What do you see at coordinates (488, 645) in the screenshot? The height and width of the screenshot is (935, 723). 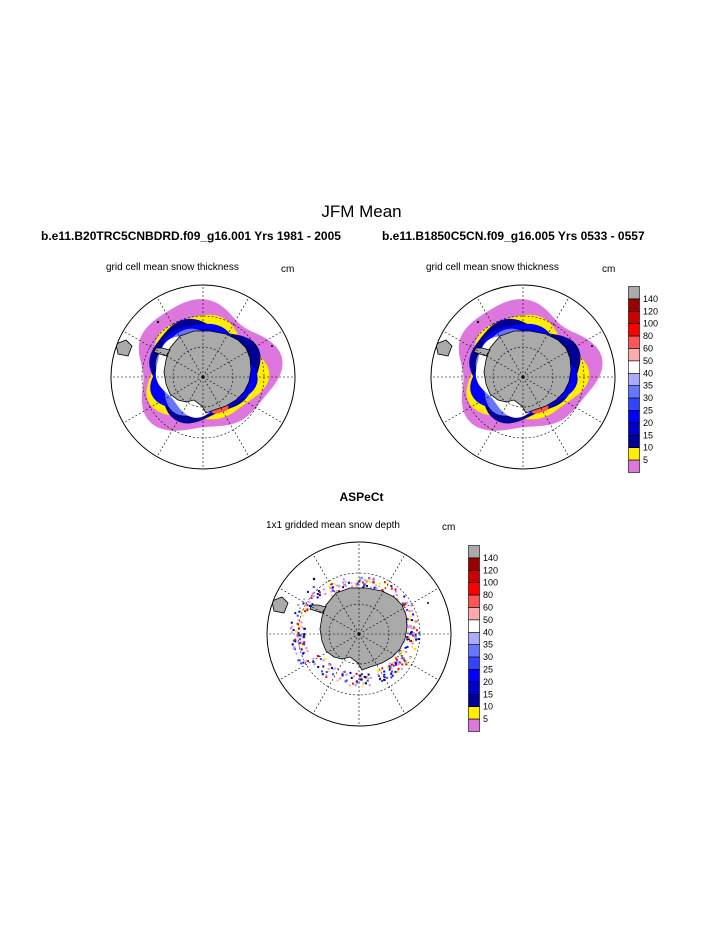 I see `colorbar-tick-label: 35` at bounding box center [488, 645].